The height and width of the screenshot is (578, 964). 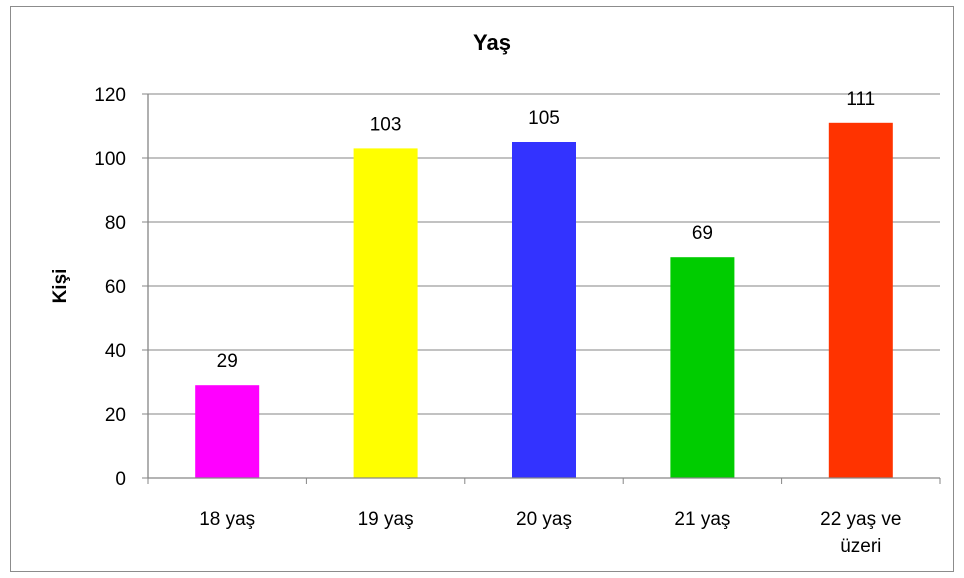 I want to click on data-label: 105, so click(x=544, y=118).